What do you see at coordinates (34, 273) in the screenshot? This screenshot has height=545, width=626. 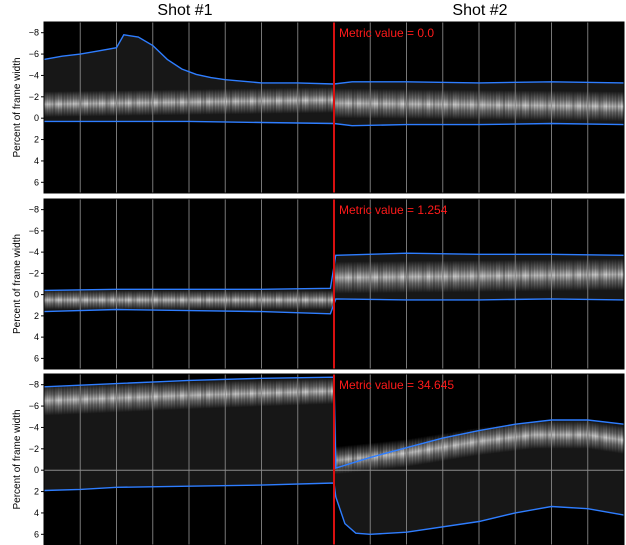 I see `y-tick-label: −2` at bounding box center [34, 273].